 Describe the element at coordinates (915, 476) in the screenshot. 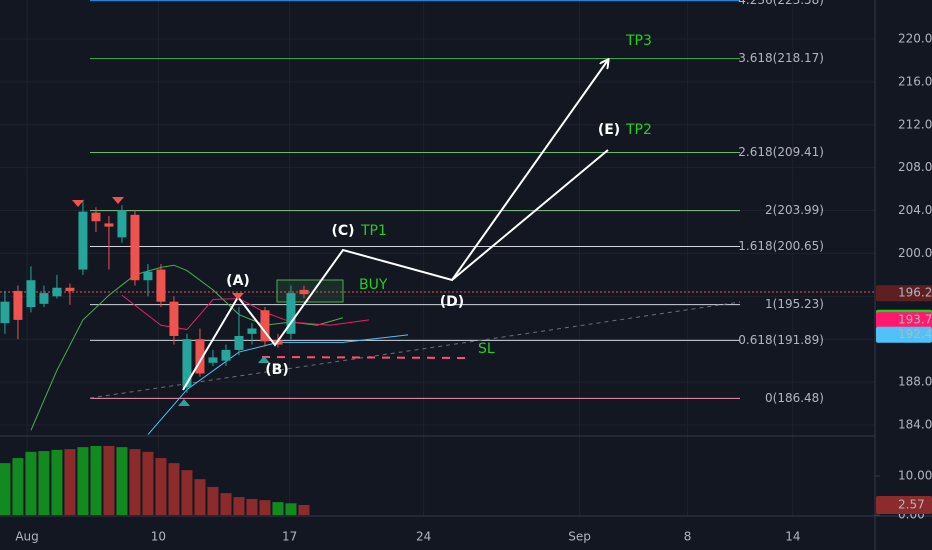

I see `hist-tick-label: 10.00` at that location.